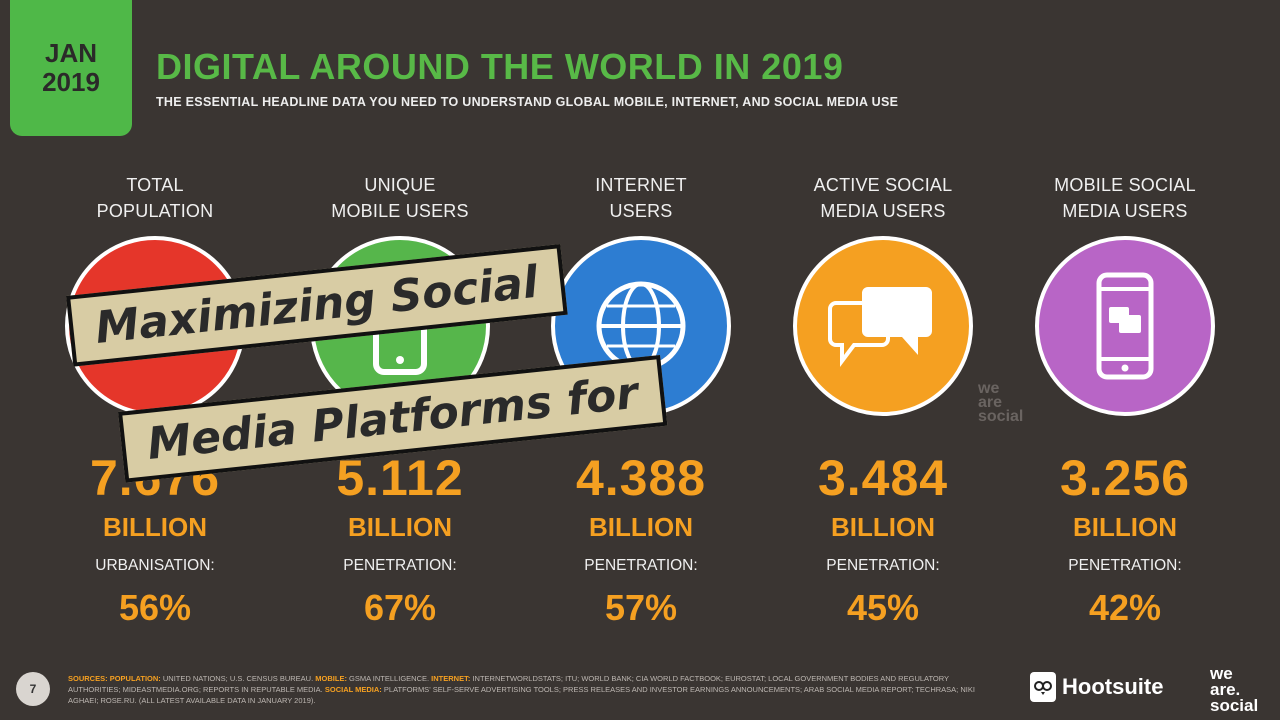  What do you see at coordinates (880, 327) in the screenshot?
I see `chat-bubbles-icon` at bounding box center [880, 327].